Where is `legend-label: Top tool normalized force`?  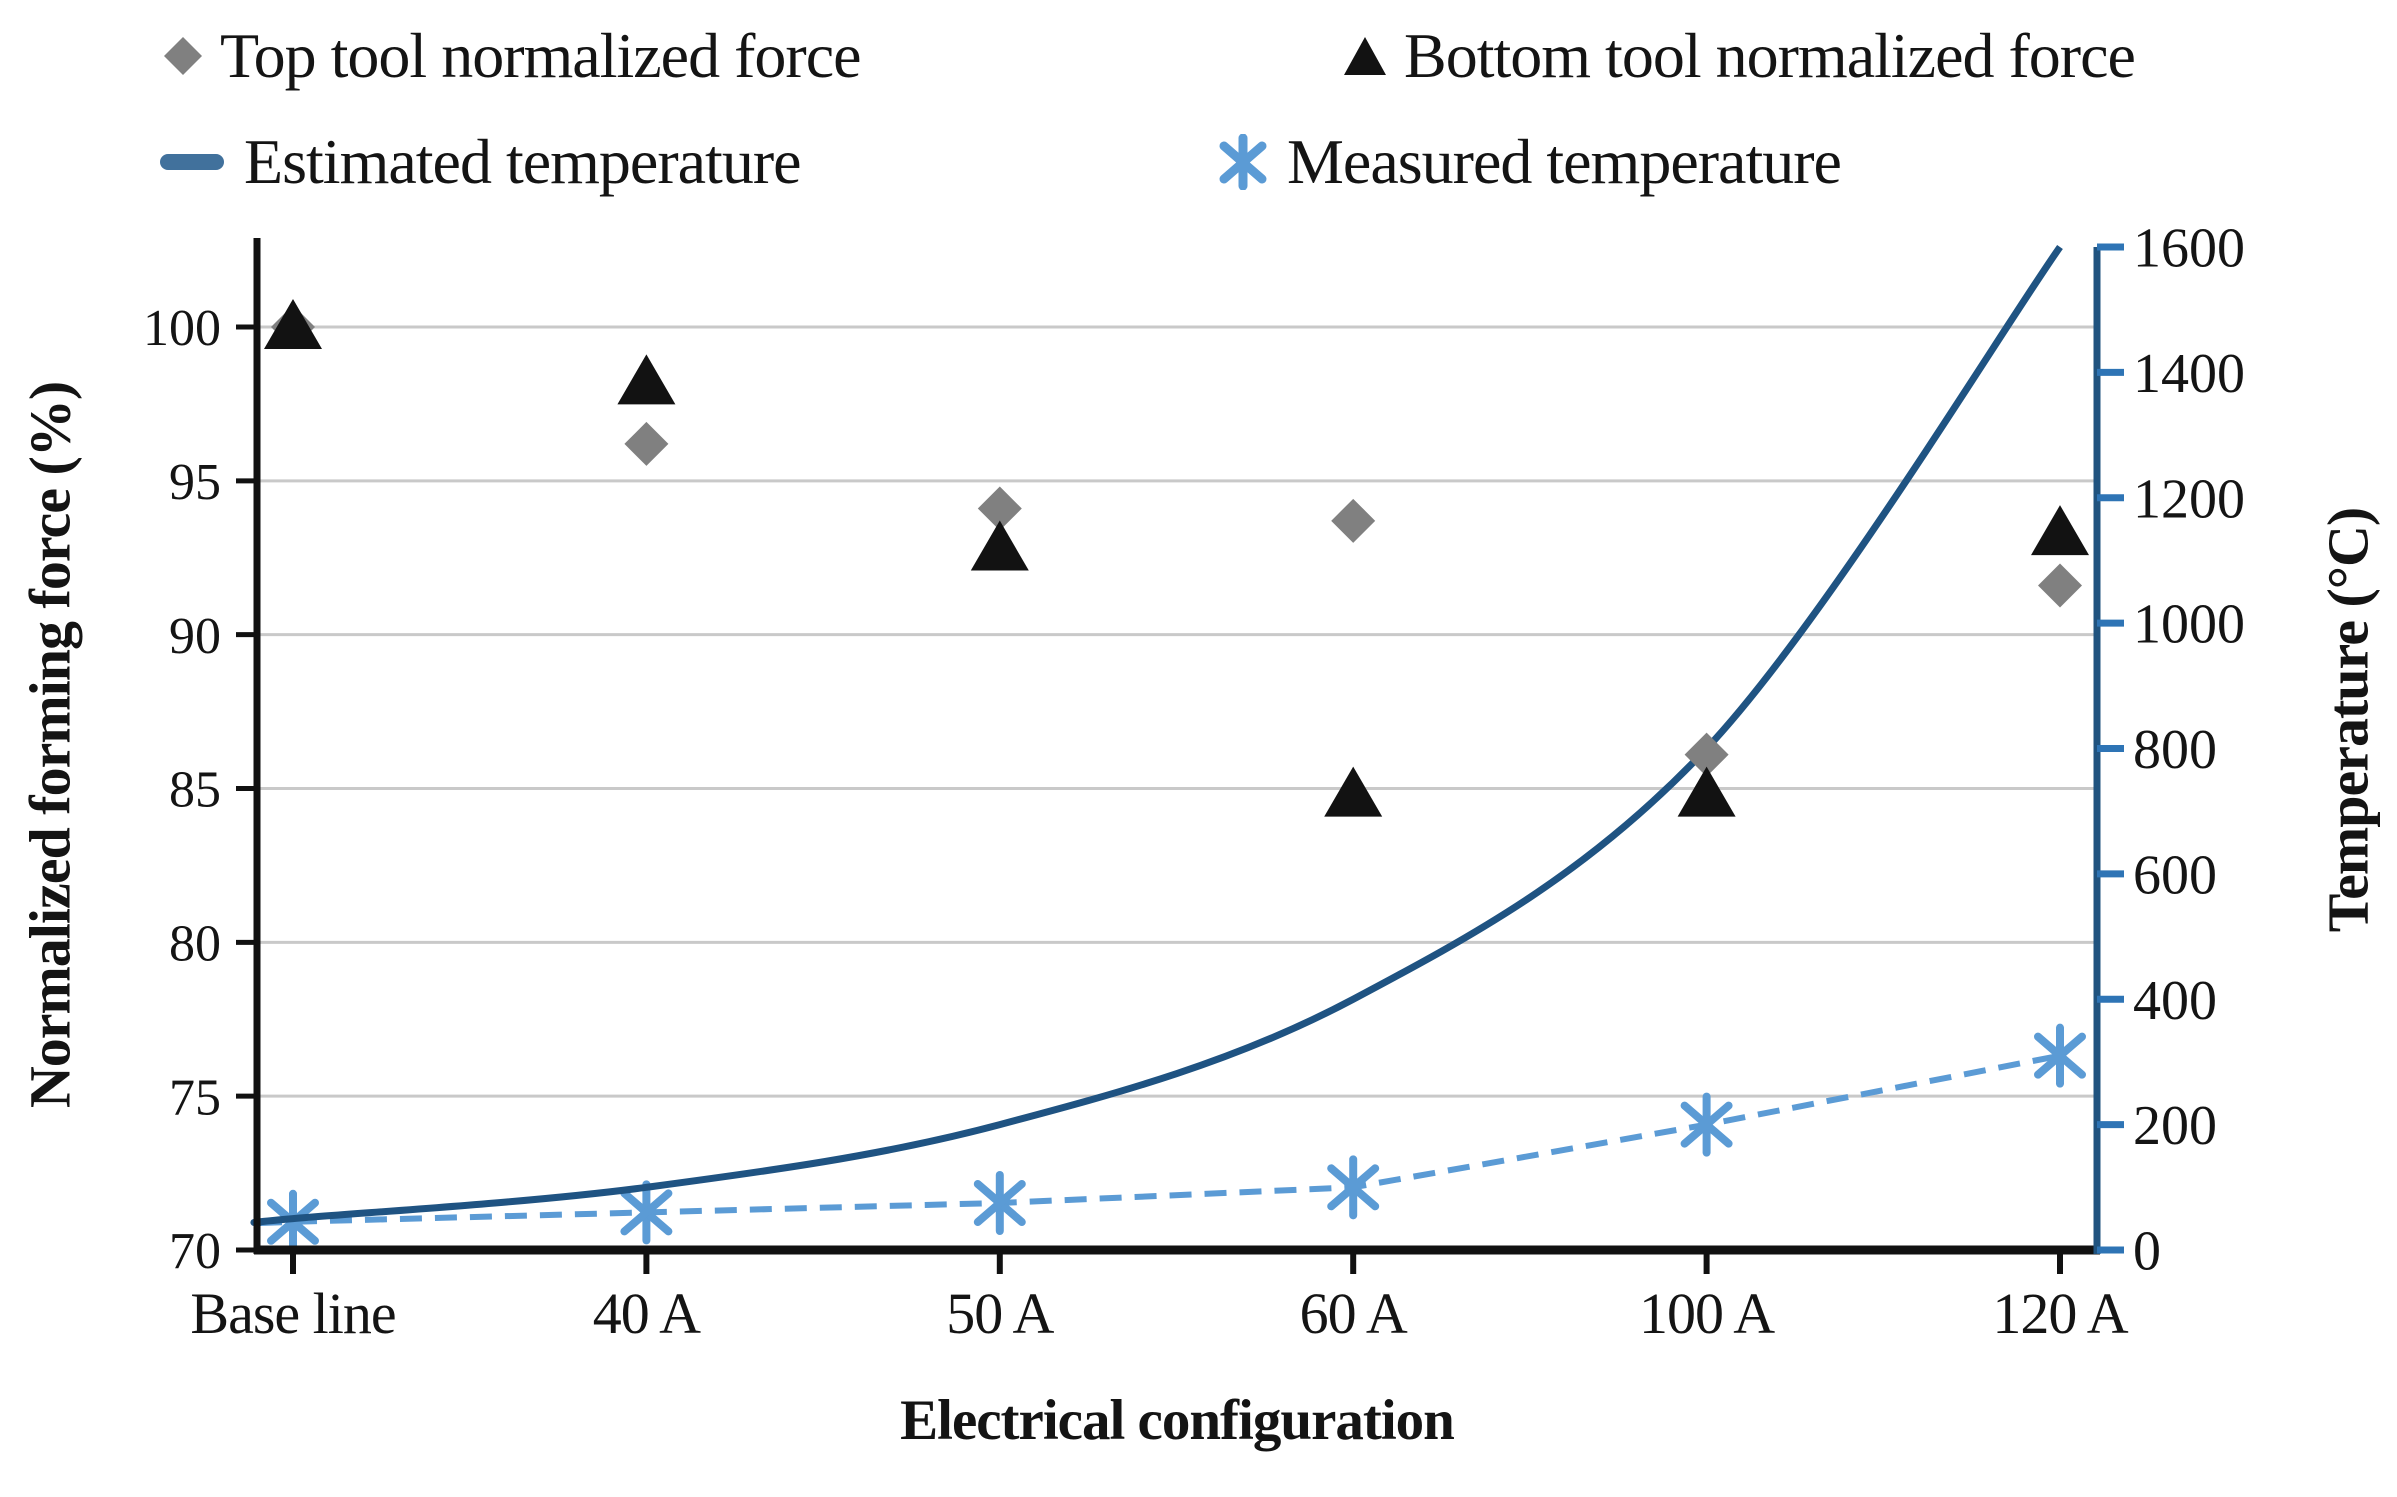
legend-label: Top tool normalized force is located at coordinates (540, 55).